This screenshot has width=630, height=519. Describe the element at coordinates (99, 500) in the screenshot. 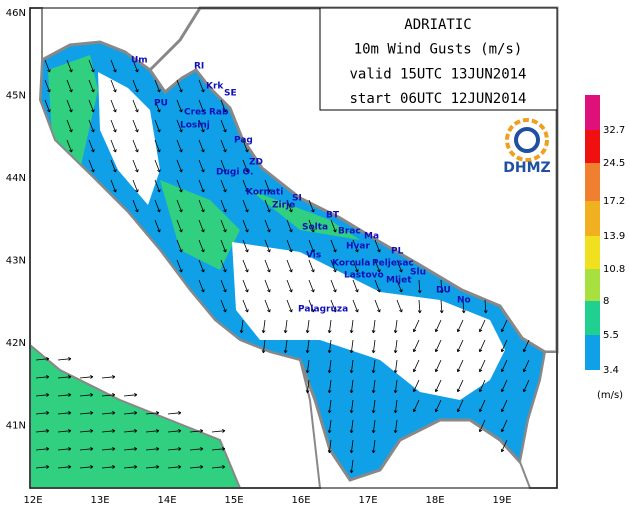

I see `x-tick-label: 13E` at that location.